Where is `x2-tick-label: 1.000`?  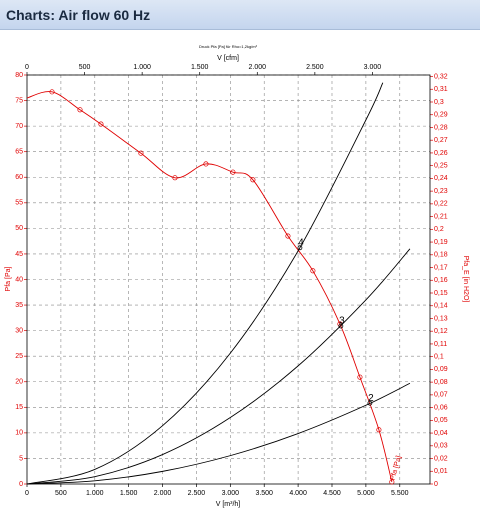 x2-tick-label: 1.000 is located at coordinates (142, 67).